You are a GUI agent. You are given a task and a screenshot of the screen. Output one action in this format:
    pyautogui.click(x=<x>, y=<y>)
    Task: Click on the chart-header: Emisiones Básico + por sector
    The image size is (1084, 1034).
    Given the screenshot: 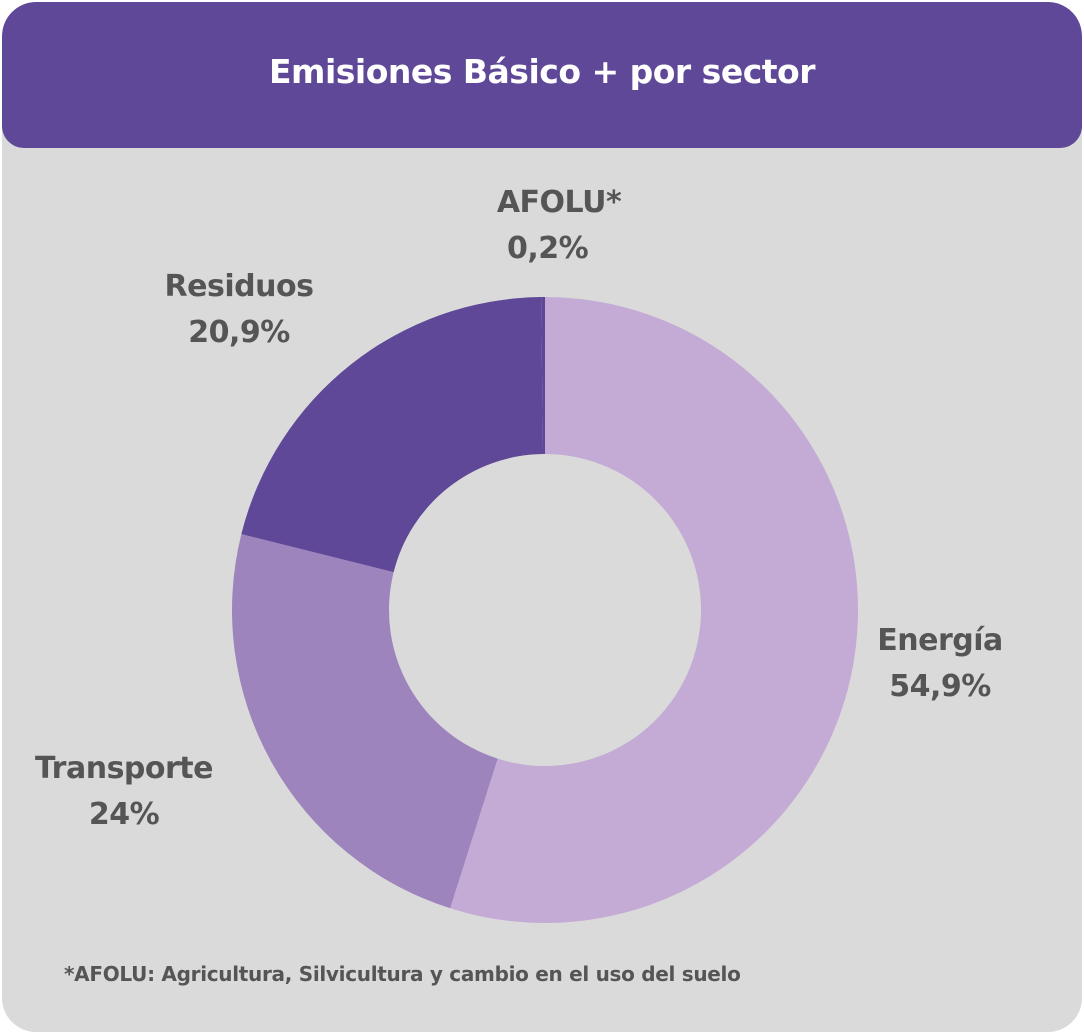 What is the action you would take?
    pyautogui.click(x=542, y=75)
    